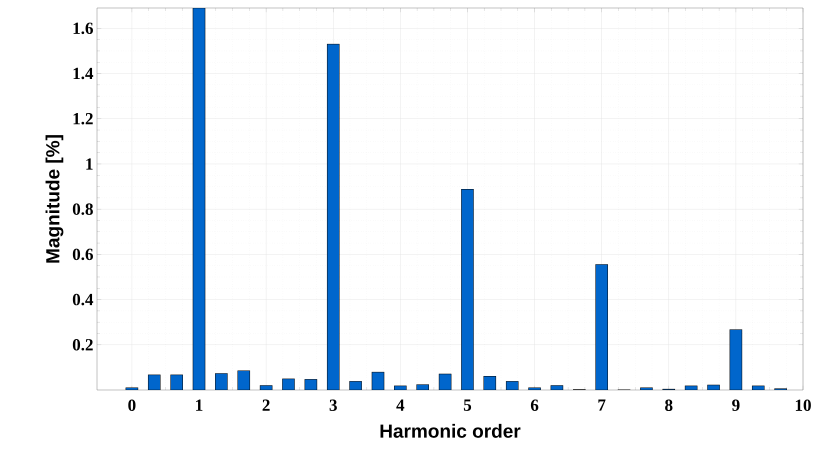  What do you see at coordinates (333, 405) in the screenshot?
I see `x-tick-label: 3` at bounding box center [333, 405].